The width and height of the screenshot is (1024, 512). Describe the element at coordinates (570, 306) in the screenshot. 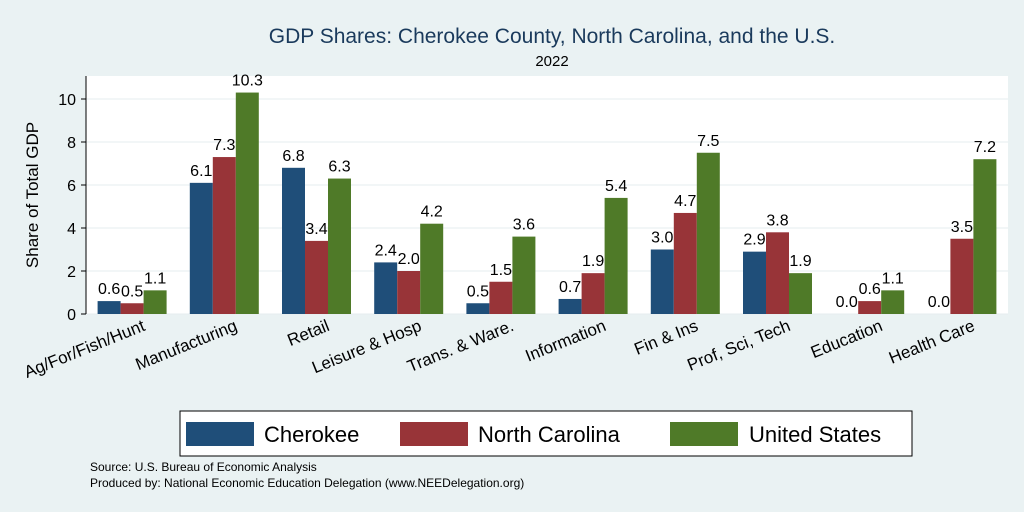

I see `bar-cherokee-information` at that location.